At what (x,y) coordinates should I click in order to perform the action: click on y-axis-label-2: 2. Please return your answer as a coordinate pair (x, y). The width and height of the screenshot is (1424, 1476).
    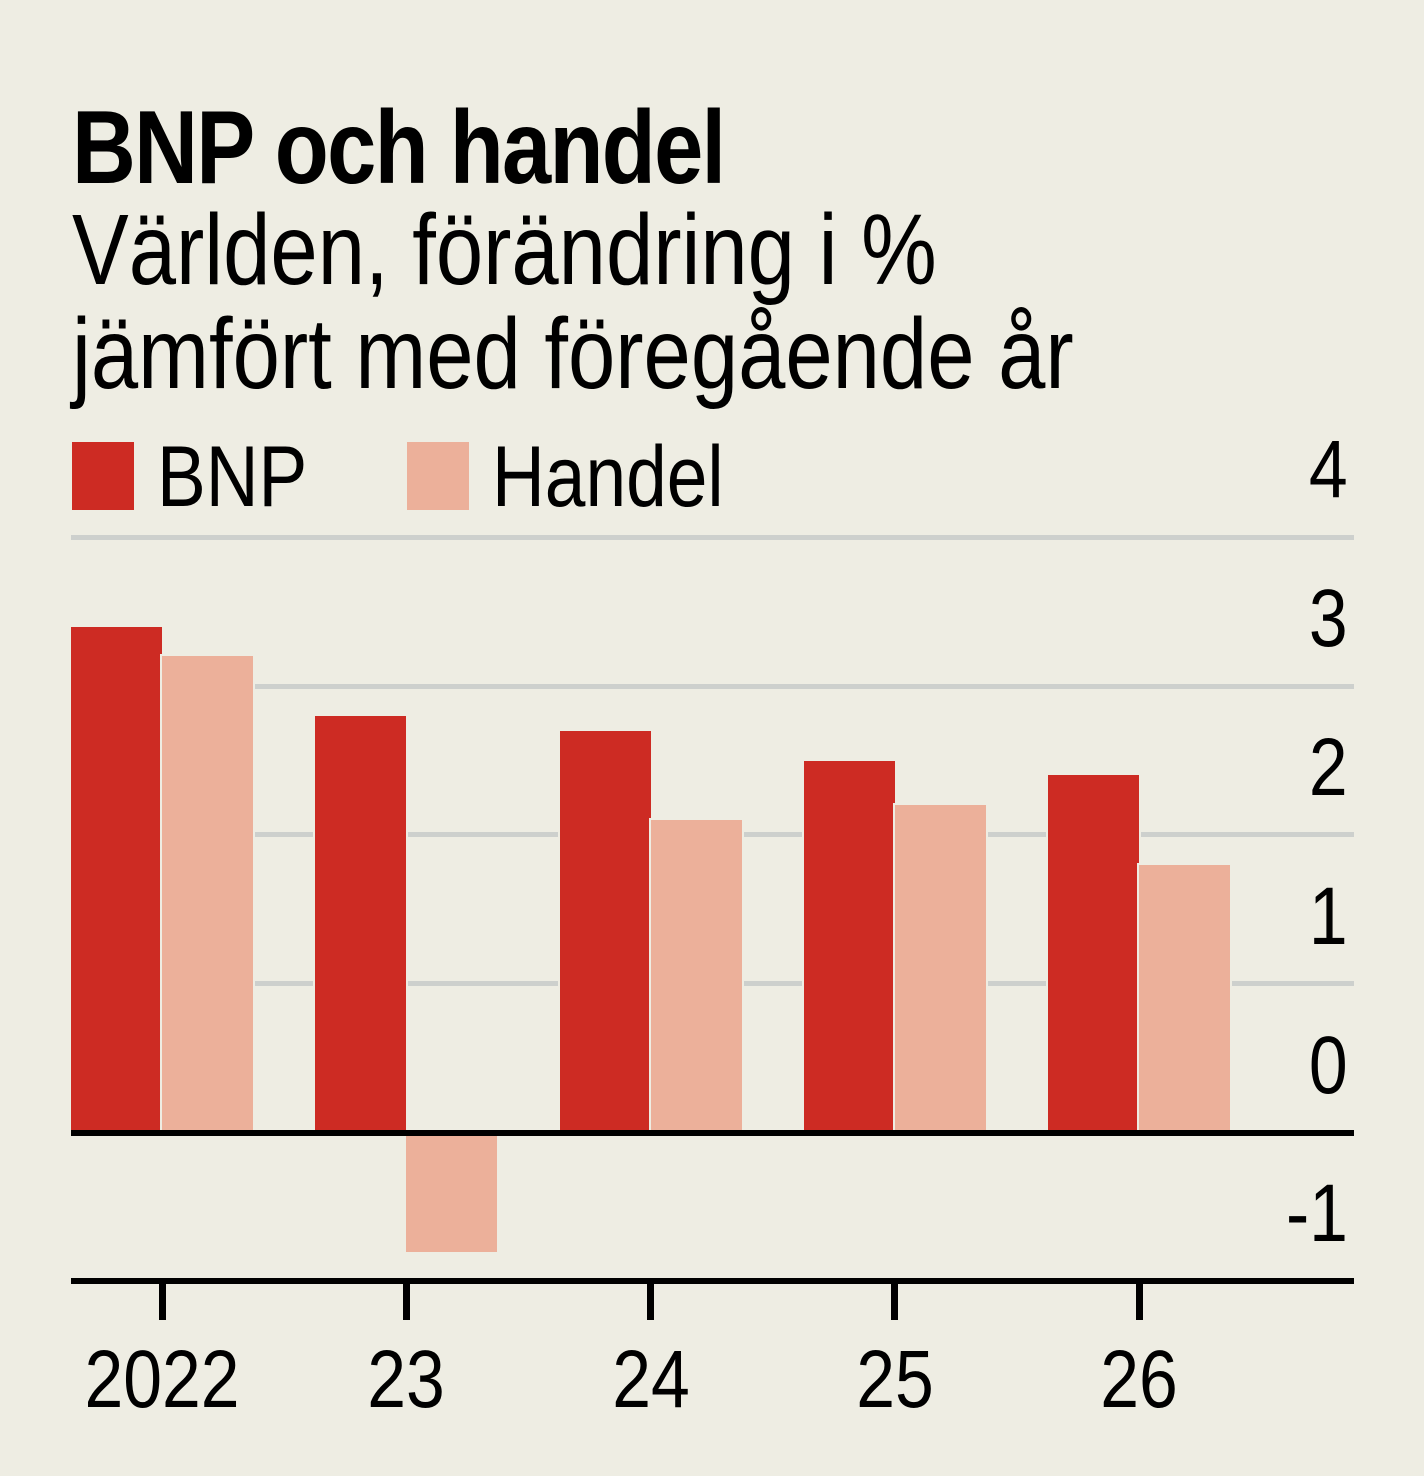
    Looking at the image, I should click on (1328, 767).